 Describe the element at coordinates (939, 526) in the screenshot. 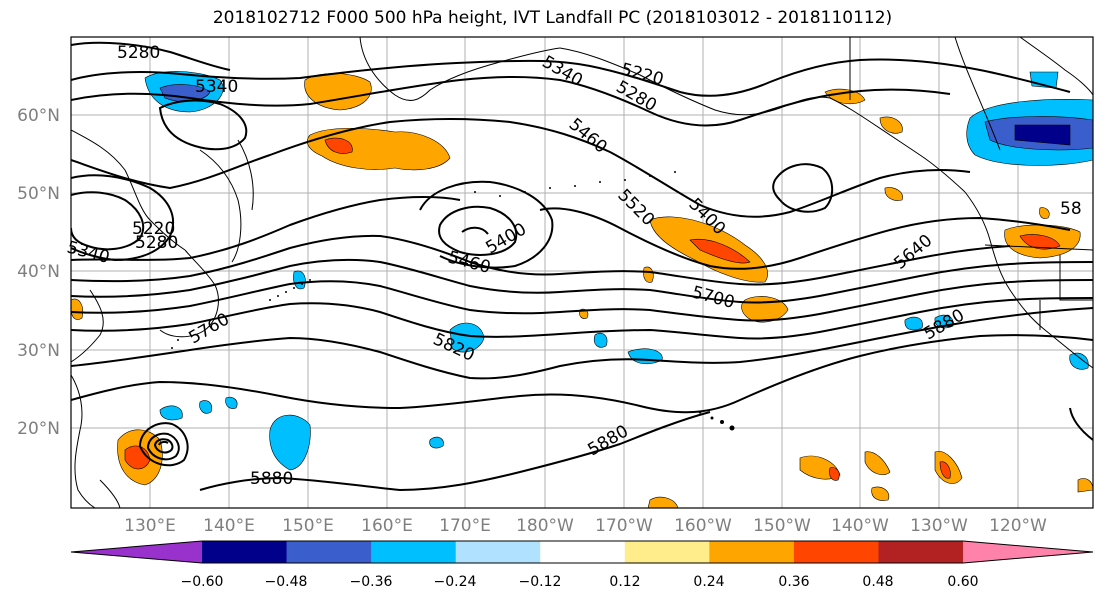

I see `lon-tick-label: 130°W` at that location.